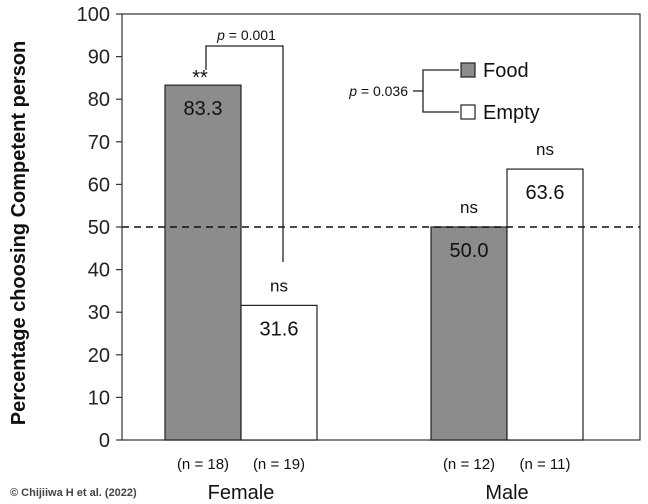  Describe the element at coordinates (440, 91) in the screenshot. I see `legend-bracket` at that location.